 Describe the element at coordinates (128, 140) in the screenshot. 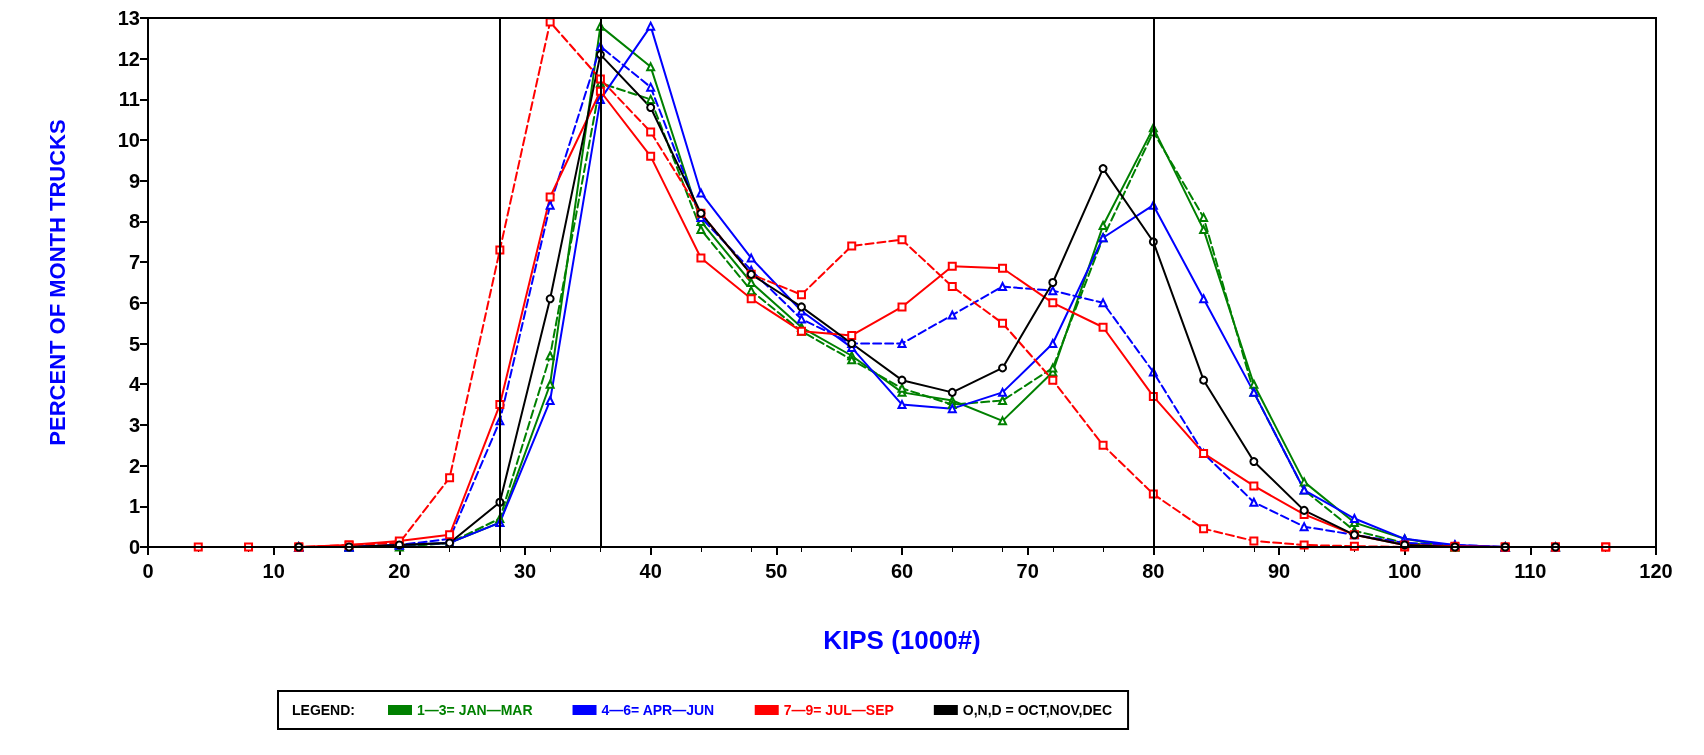

I see `y-tick-label: 10` at that location.